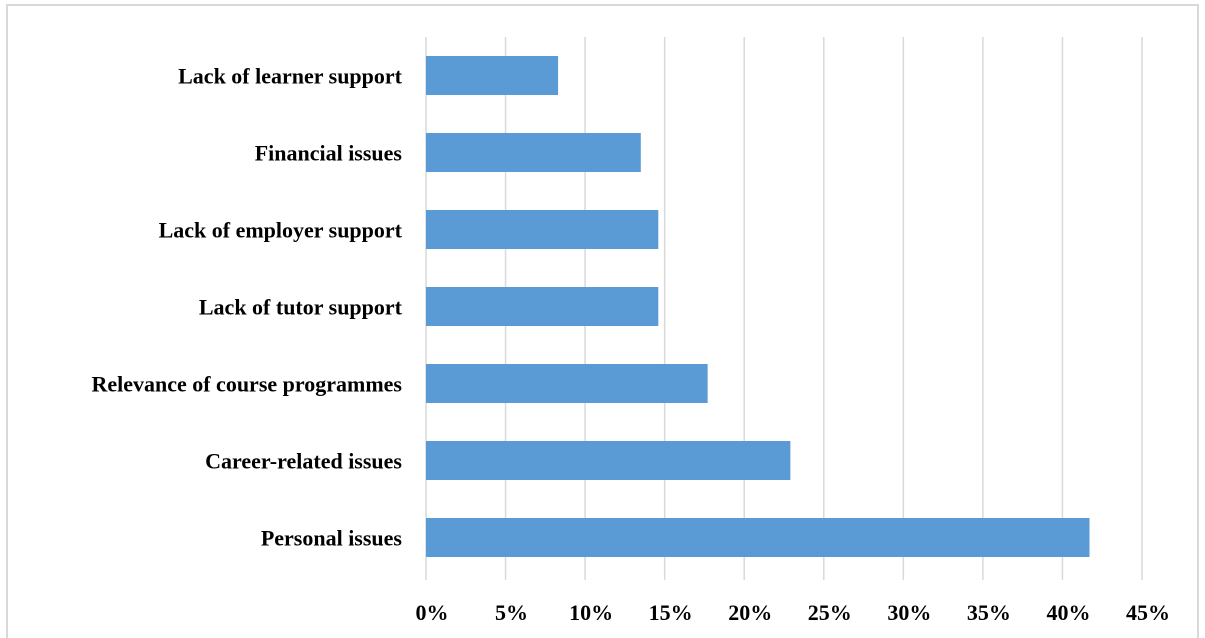 The height and width of the screenshot is (638, 1205). Describe the element at coordinates (1068, 612) in the screenshot. I see `x-tick-label: 40%` at that location.